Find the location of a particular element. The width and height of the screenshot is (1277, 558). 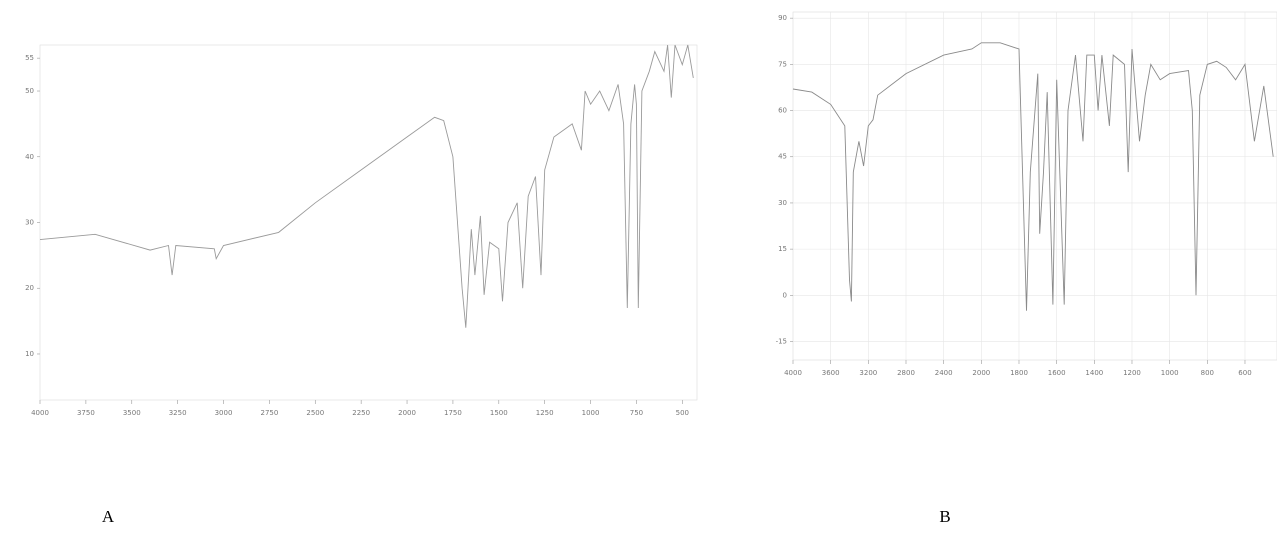

panel-label: A is located at coordinates (108, 516).